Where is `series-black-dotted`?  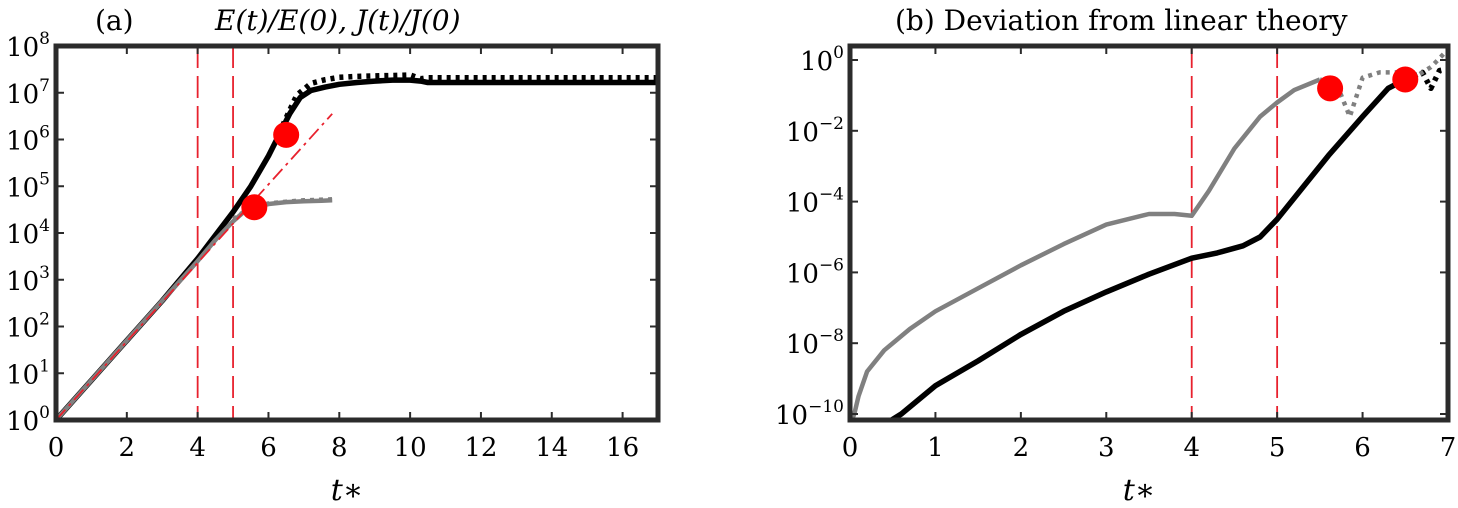 series-black-dotted is located at coordinates (469, 99).